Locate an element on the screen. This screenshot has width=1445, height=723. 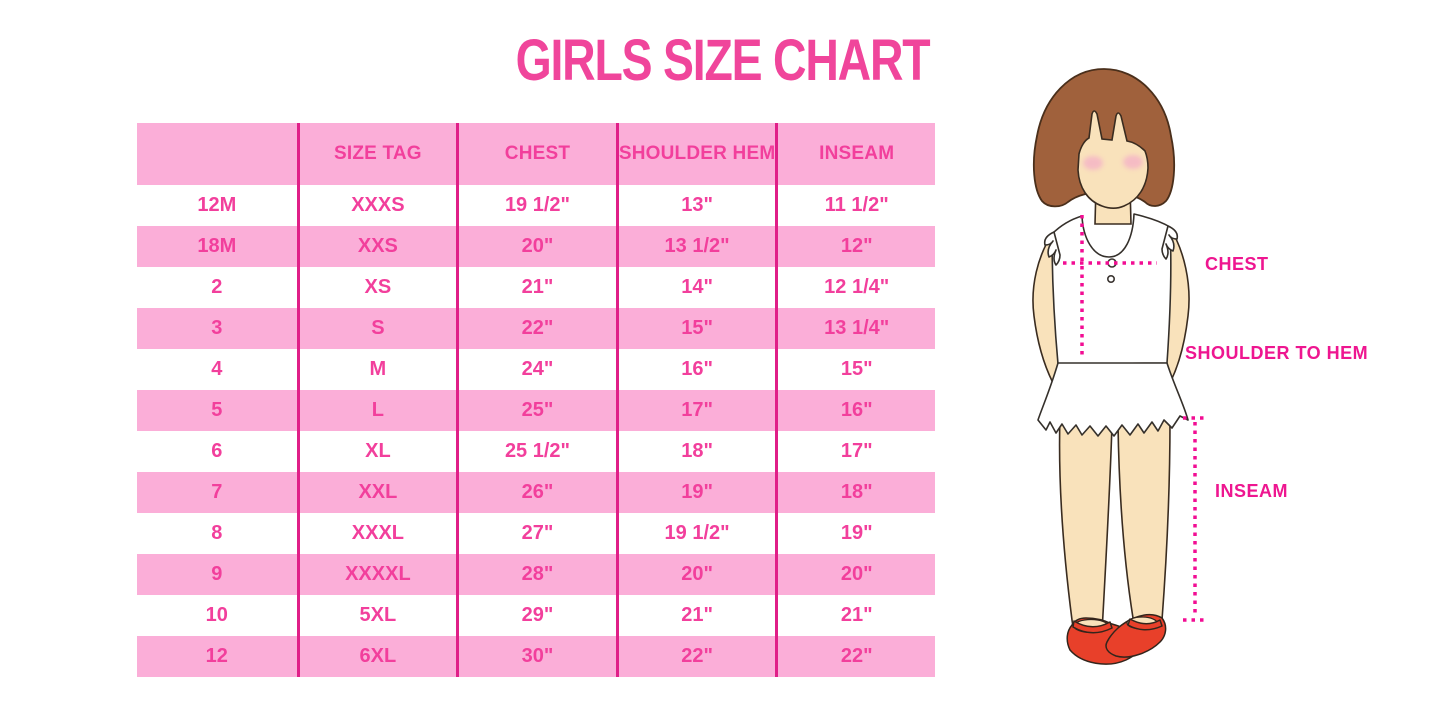
cell-size-tag: XXXL is located at coordinates (376, 533).